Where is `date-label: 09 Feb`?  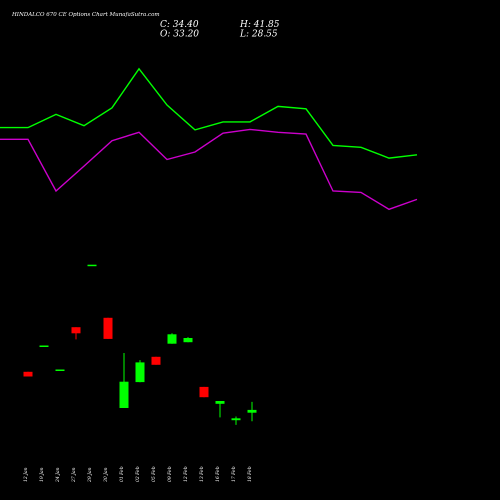
date-label: 09 Feb is located at coordinates (170, 474).